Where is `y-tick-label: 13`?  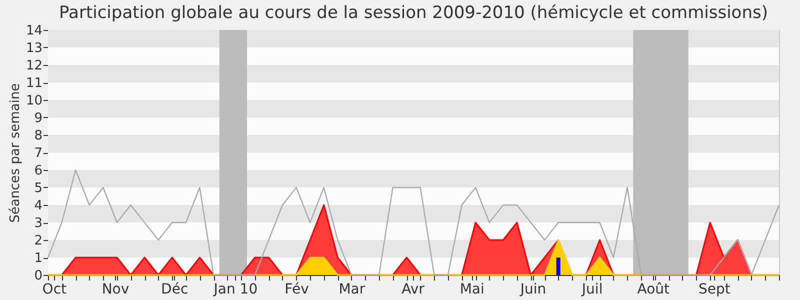 y-tick-label: 13 is located at coordinates (34, 48).